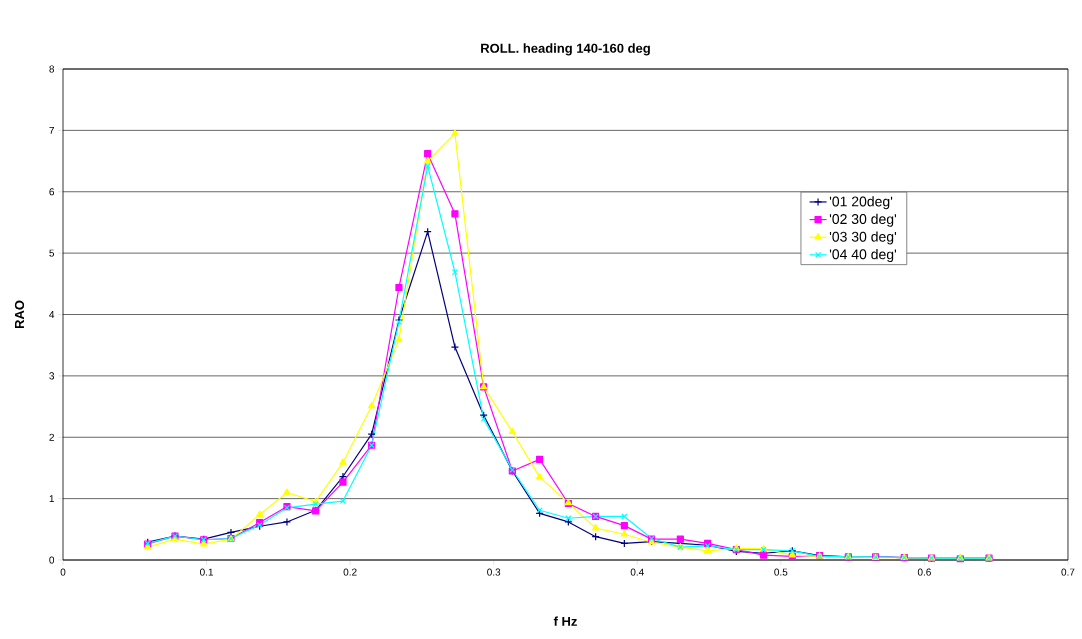  What do you see at coordinates (565, 621) in the screenshot?
I see `x-axis-title: f Hz` at bounding box center [565, 621].